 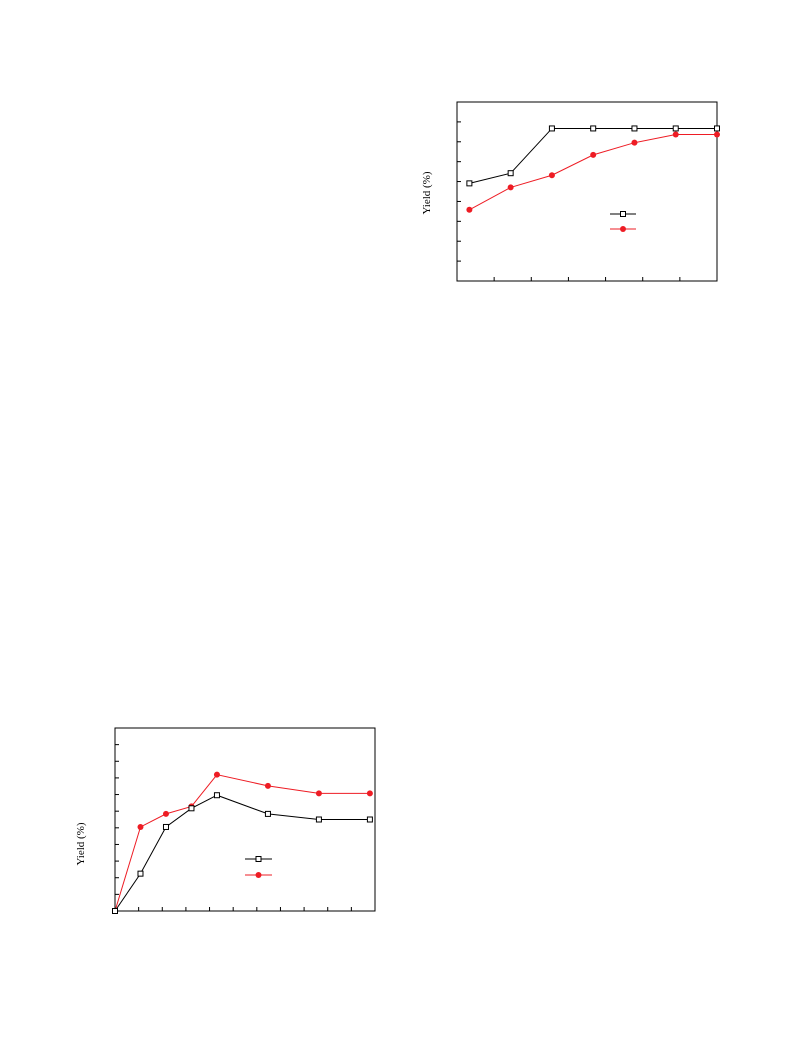 I want to click on chart-bottom: Yield (%), so click(x=225, y=820).